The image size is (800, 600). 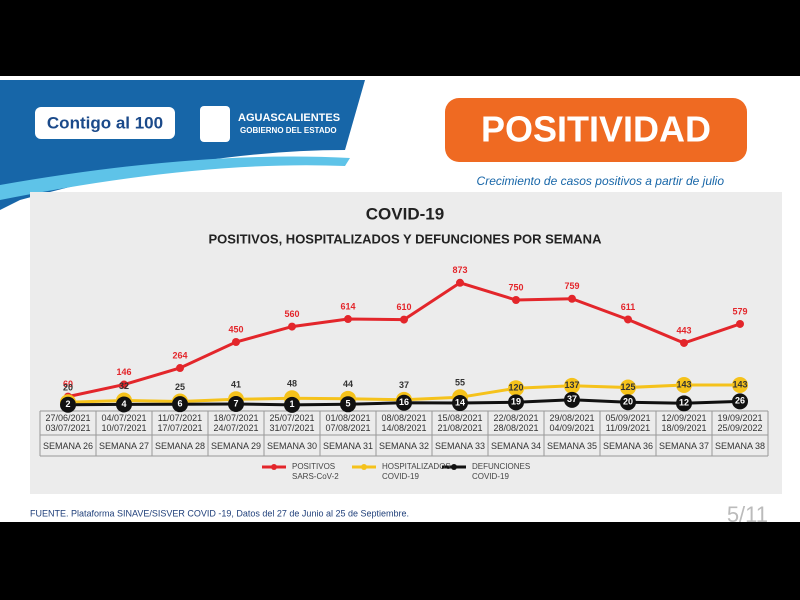 I want to click on badge, so click(x=596, y=130).